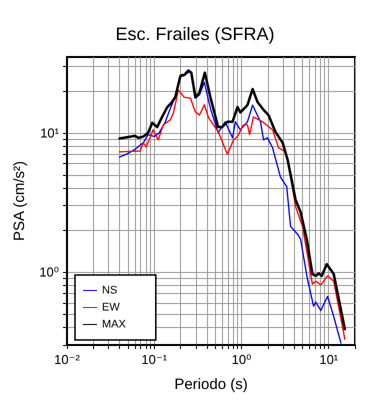 The width and height of the screenshot is (390, 400). Describe the element at coordinates (154, 359) in the screenshot. I see `x-tick-label: 10⁻¹` at that location.